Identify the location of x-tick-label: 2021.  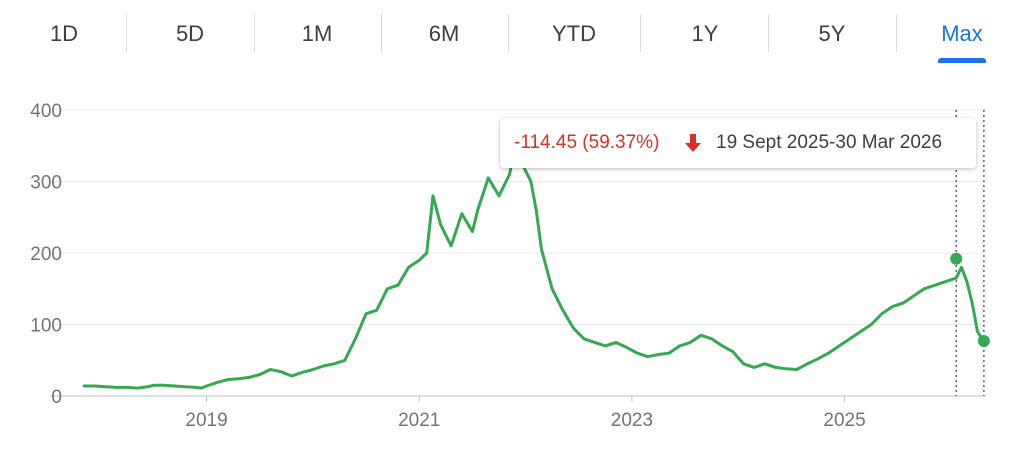
(419, 420).